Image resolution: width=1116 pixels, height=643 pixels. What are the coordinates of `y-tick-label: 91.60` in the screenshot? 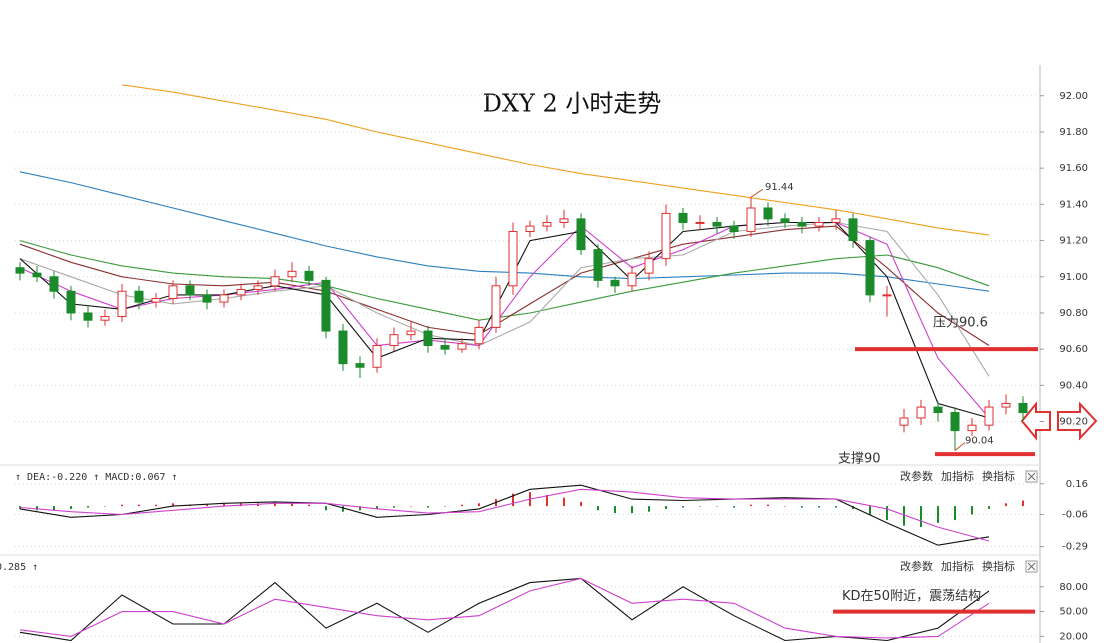 It's located at (1073, 168).